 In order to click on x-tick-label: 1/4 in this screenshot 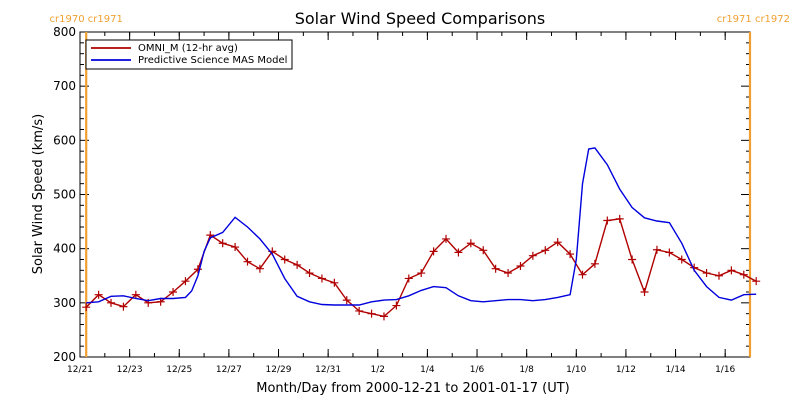, I will do `click(427, 370)`.